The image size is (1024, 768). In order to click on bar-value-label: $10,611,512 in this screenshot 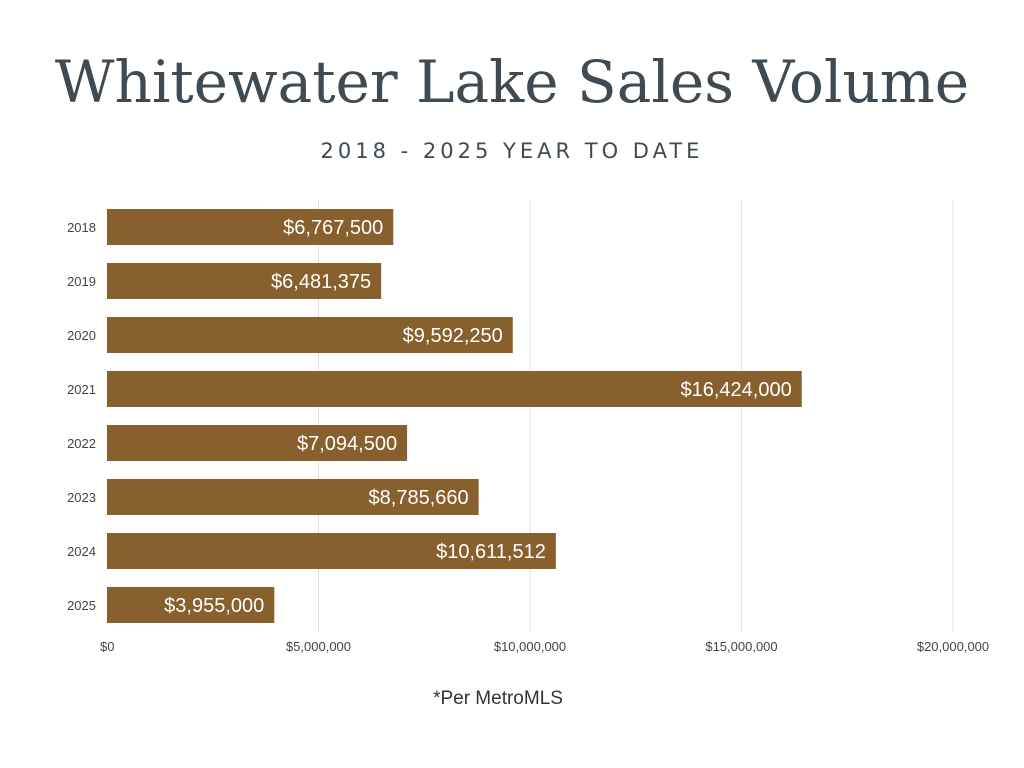, I will do `click(491, 552)`.